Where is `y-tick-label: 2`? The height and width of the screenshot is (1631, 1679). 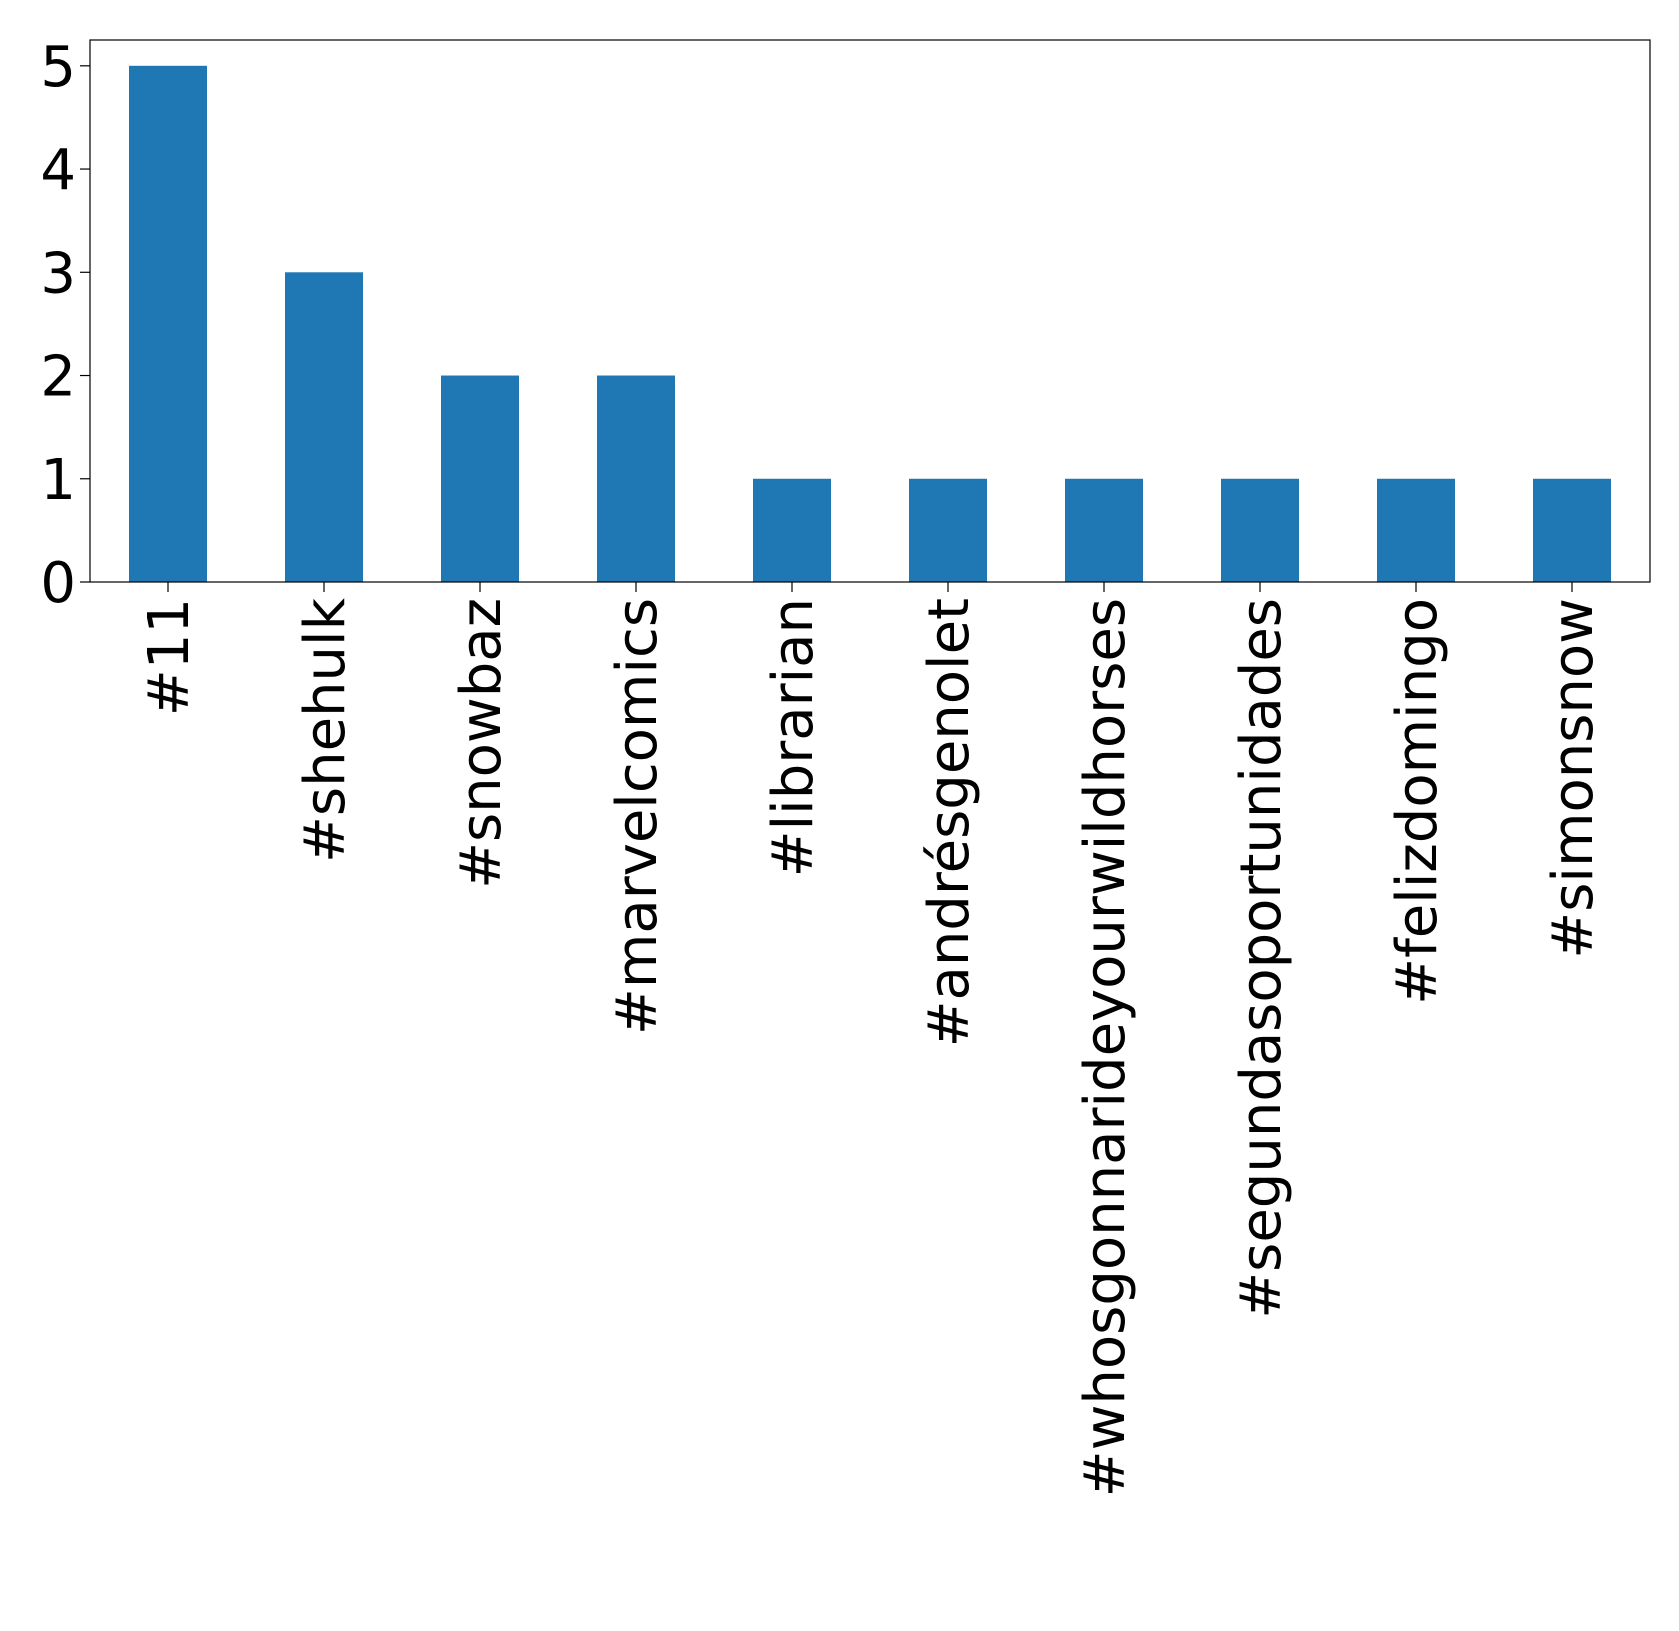 y-tick-label: 2 is located at coordinates (58, 377).